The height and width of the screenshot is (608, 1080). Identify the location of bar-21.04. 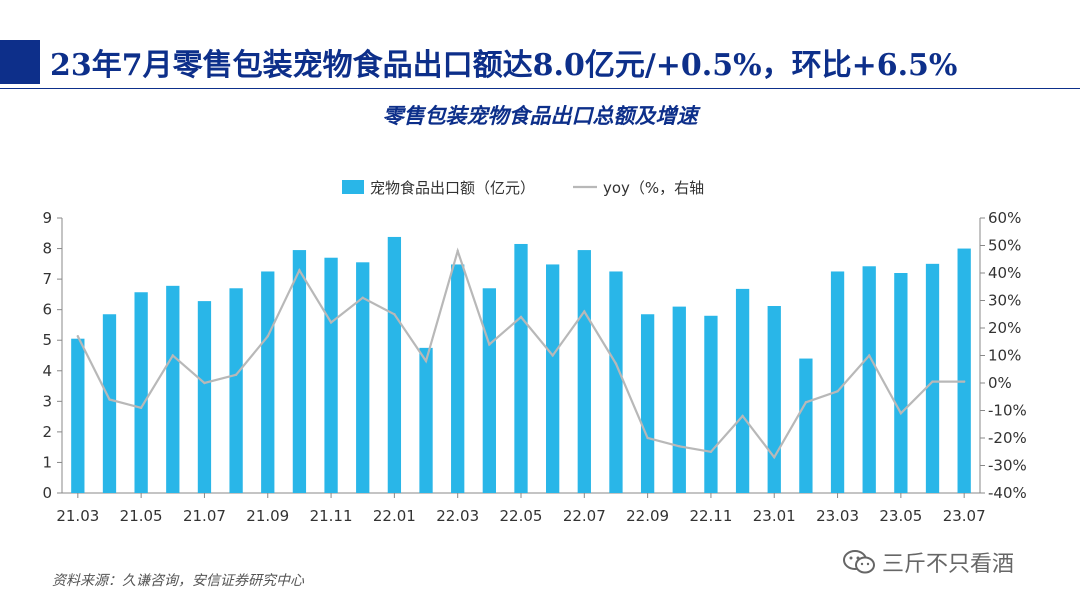
(109, 403).